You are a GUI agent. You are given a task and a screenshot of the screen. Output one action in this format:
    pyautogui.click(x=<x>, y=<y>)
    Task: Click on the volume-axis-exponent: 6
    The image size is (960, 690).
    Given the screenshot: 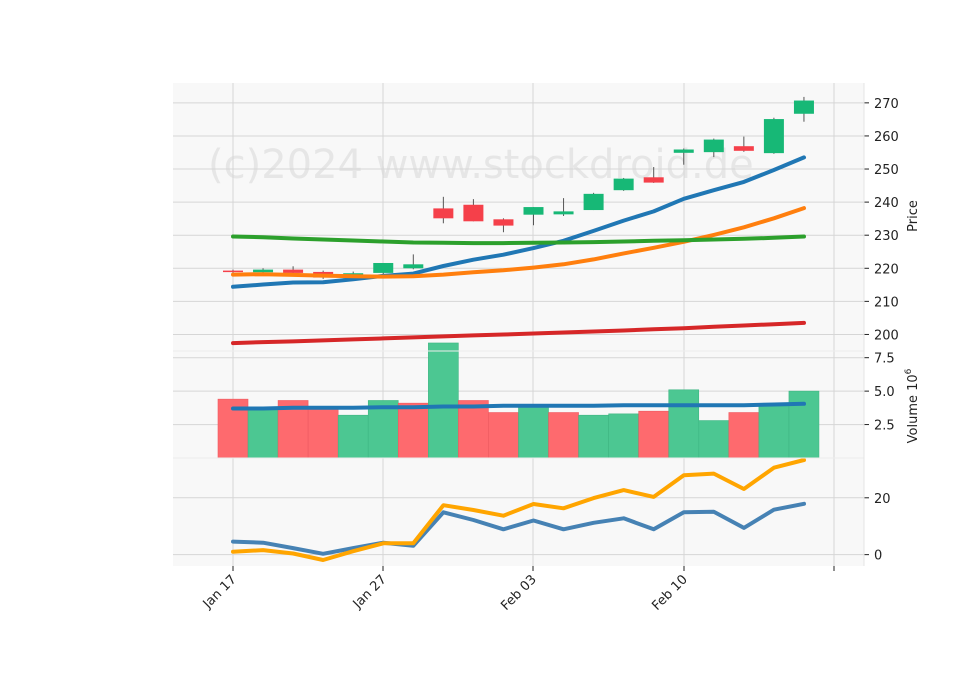 What is the action you would take?
    pyautogui.click(x=909, y=371)
    